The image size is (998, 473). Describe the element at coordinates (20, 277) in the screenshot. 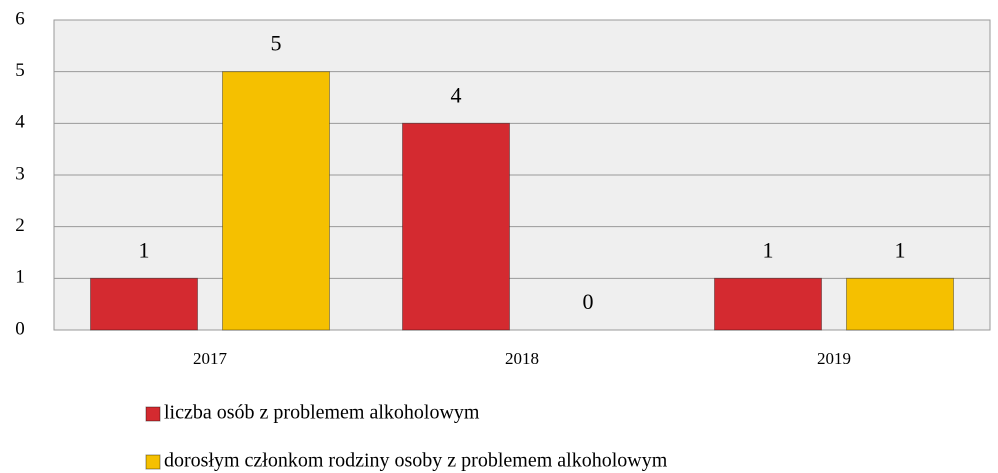

I see `y-tick-label: 1` at that location.